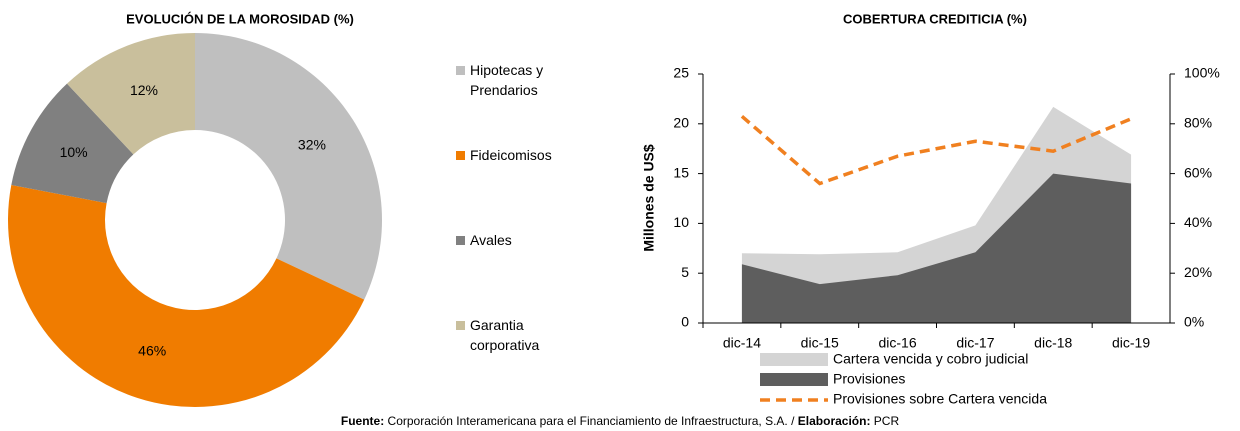  Describe the element at coordinates (975, 343) in the screenshot. I see `x-tick-label: dic-17` at that location.